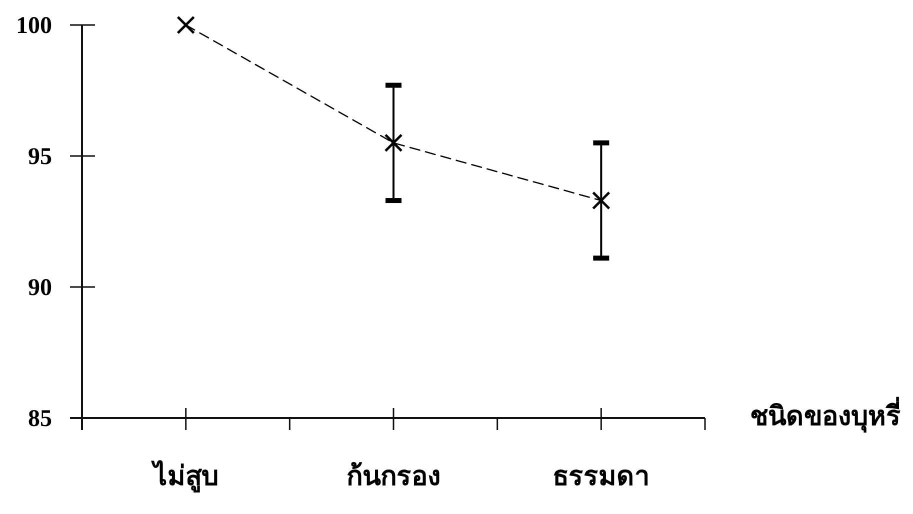 This screenshot has width=913, height=514. Describe the element at coordinates (34, 26) in the screenshot. I see `y-tick-label: 100` at that location.